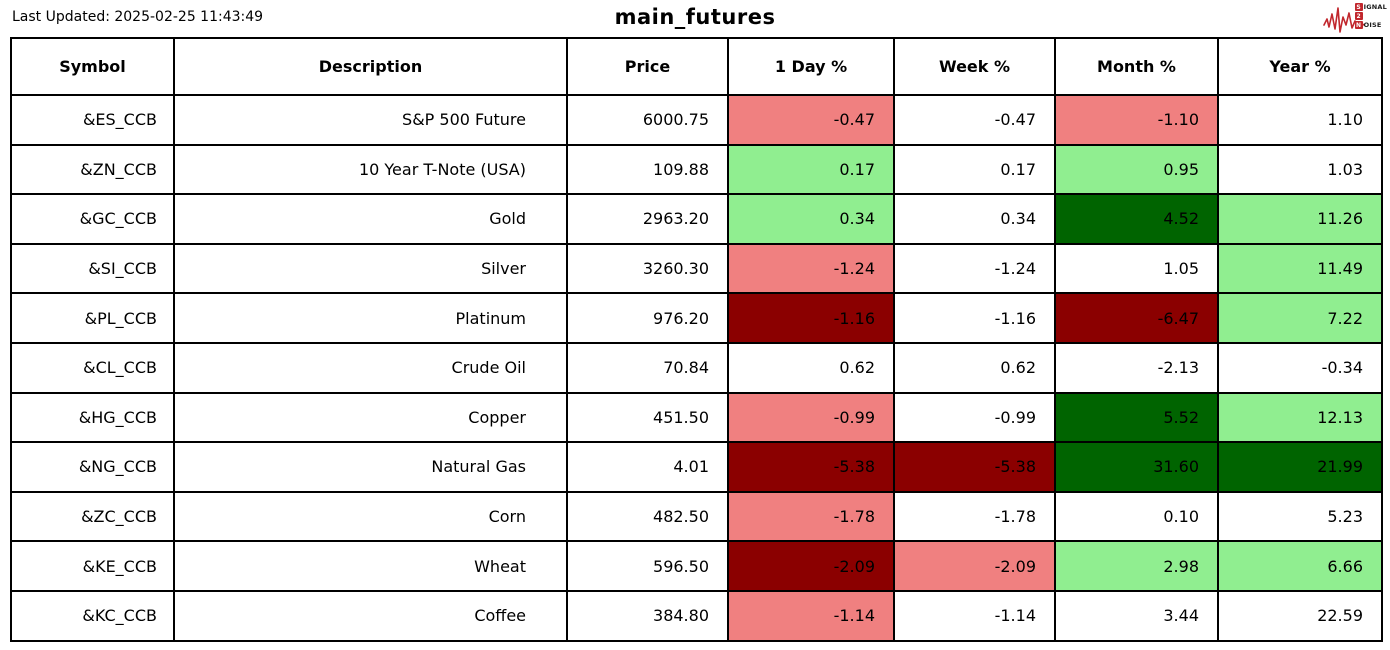 Image resolution: width=1390 pixels, height=650 pixels. I want to click on pct-cell: 2.98, so click(1136, 566).